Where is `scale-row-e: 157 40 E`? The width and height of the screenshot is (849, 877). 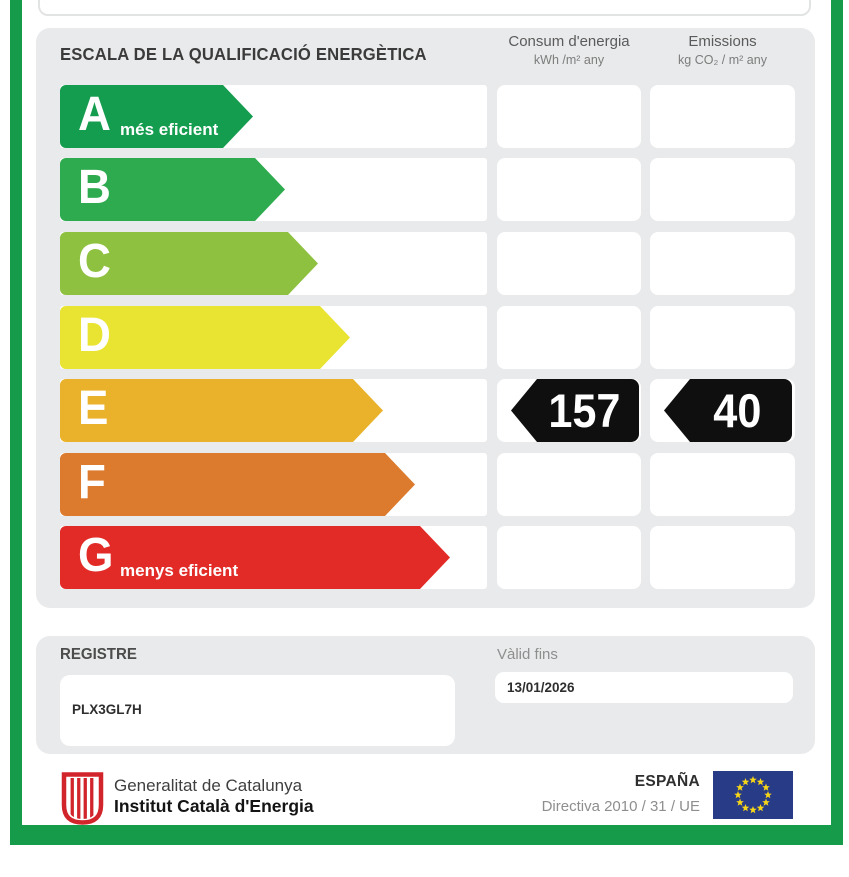
scale-row-e: 157 40 E is located at coordinates (424, 410).